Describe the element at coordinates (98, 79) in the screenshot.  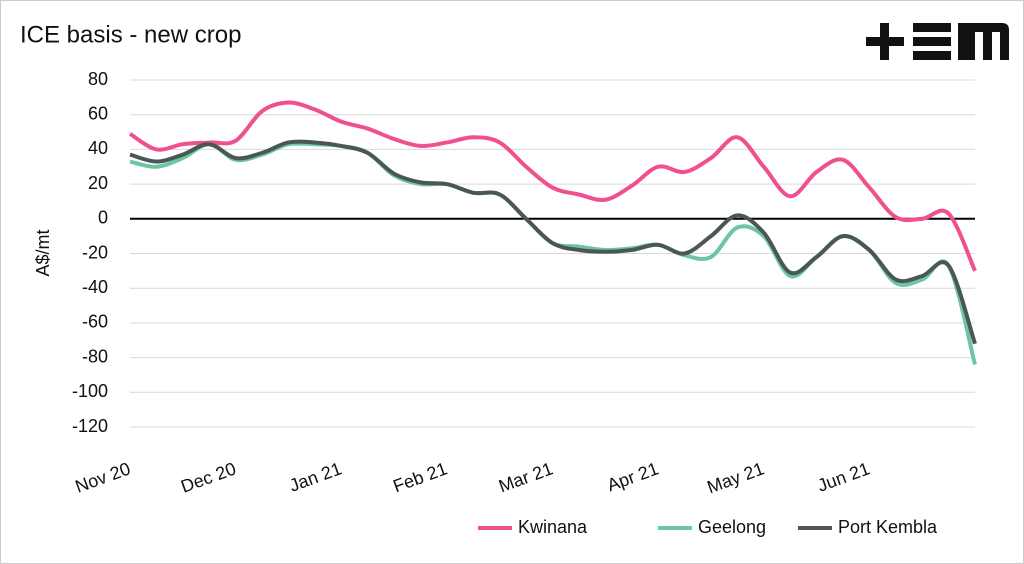
I see `y-tick-label: 80` at that location.